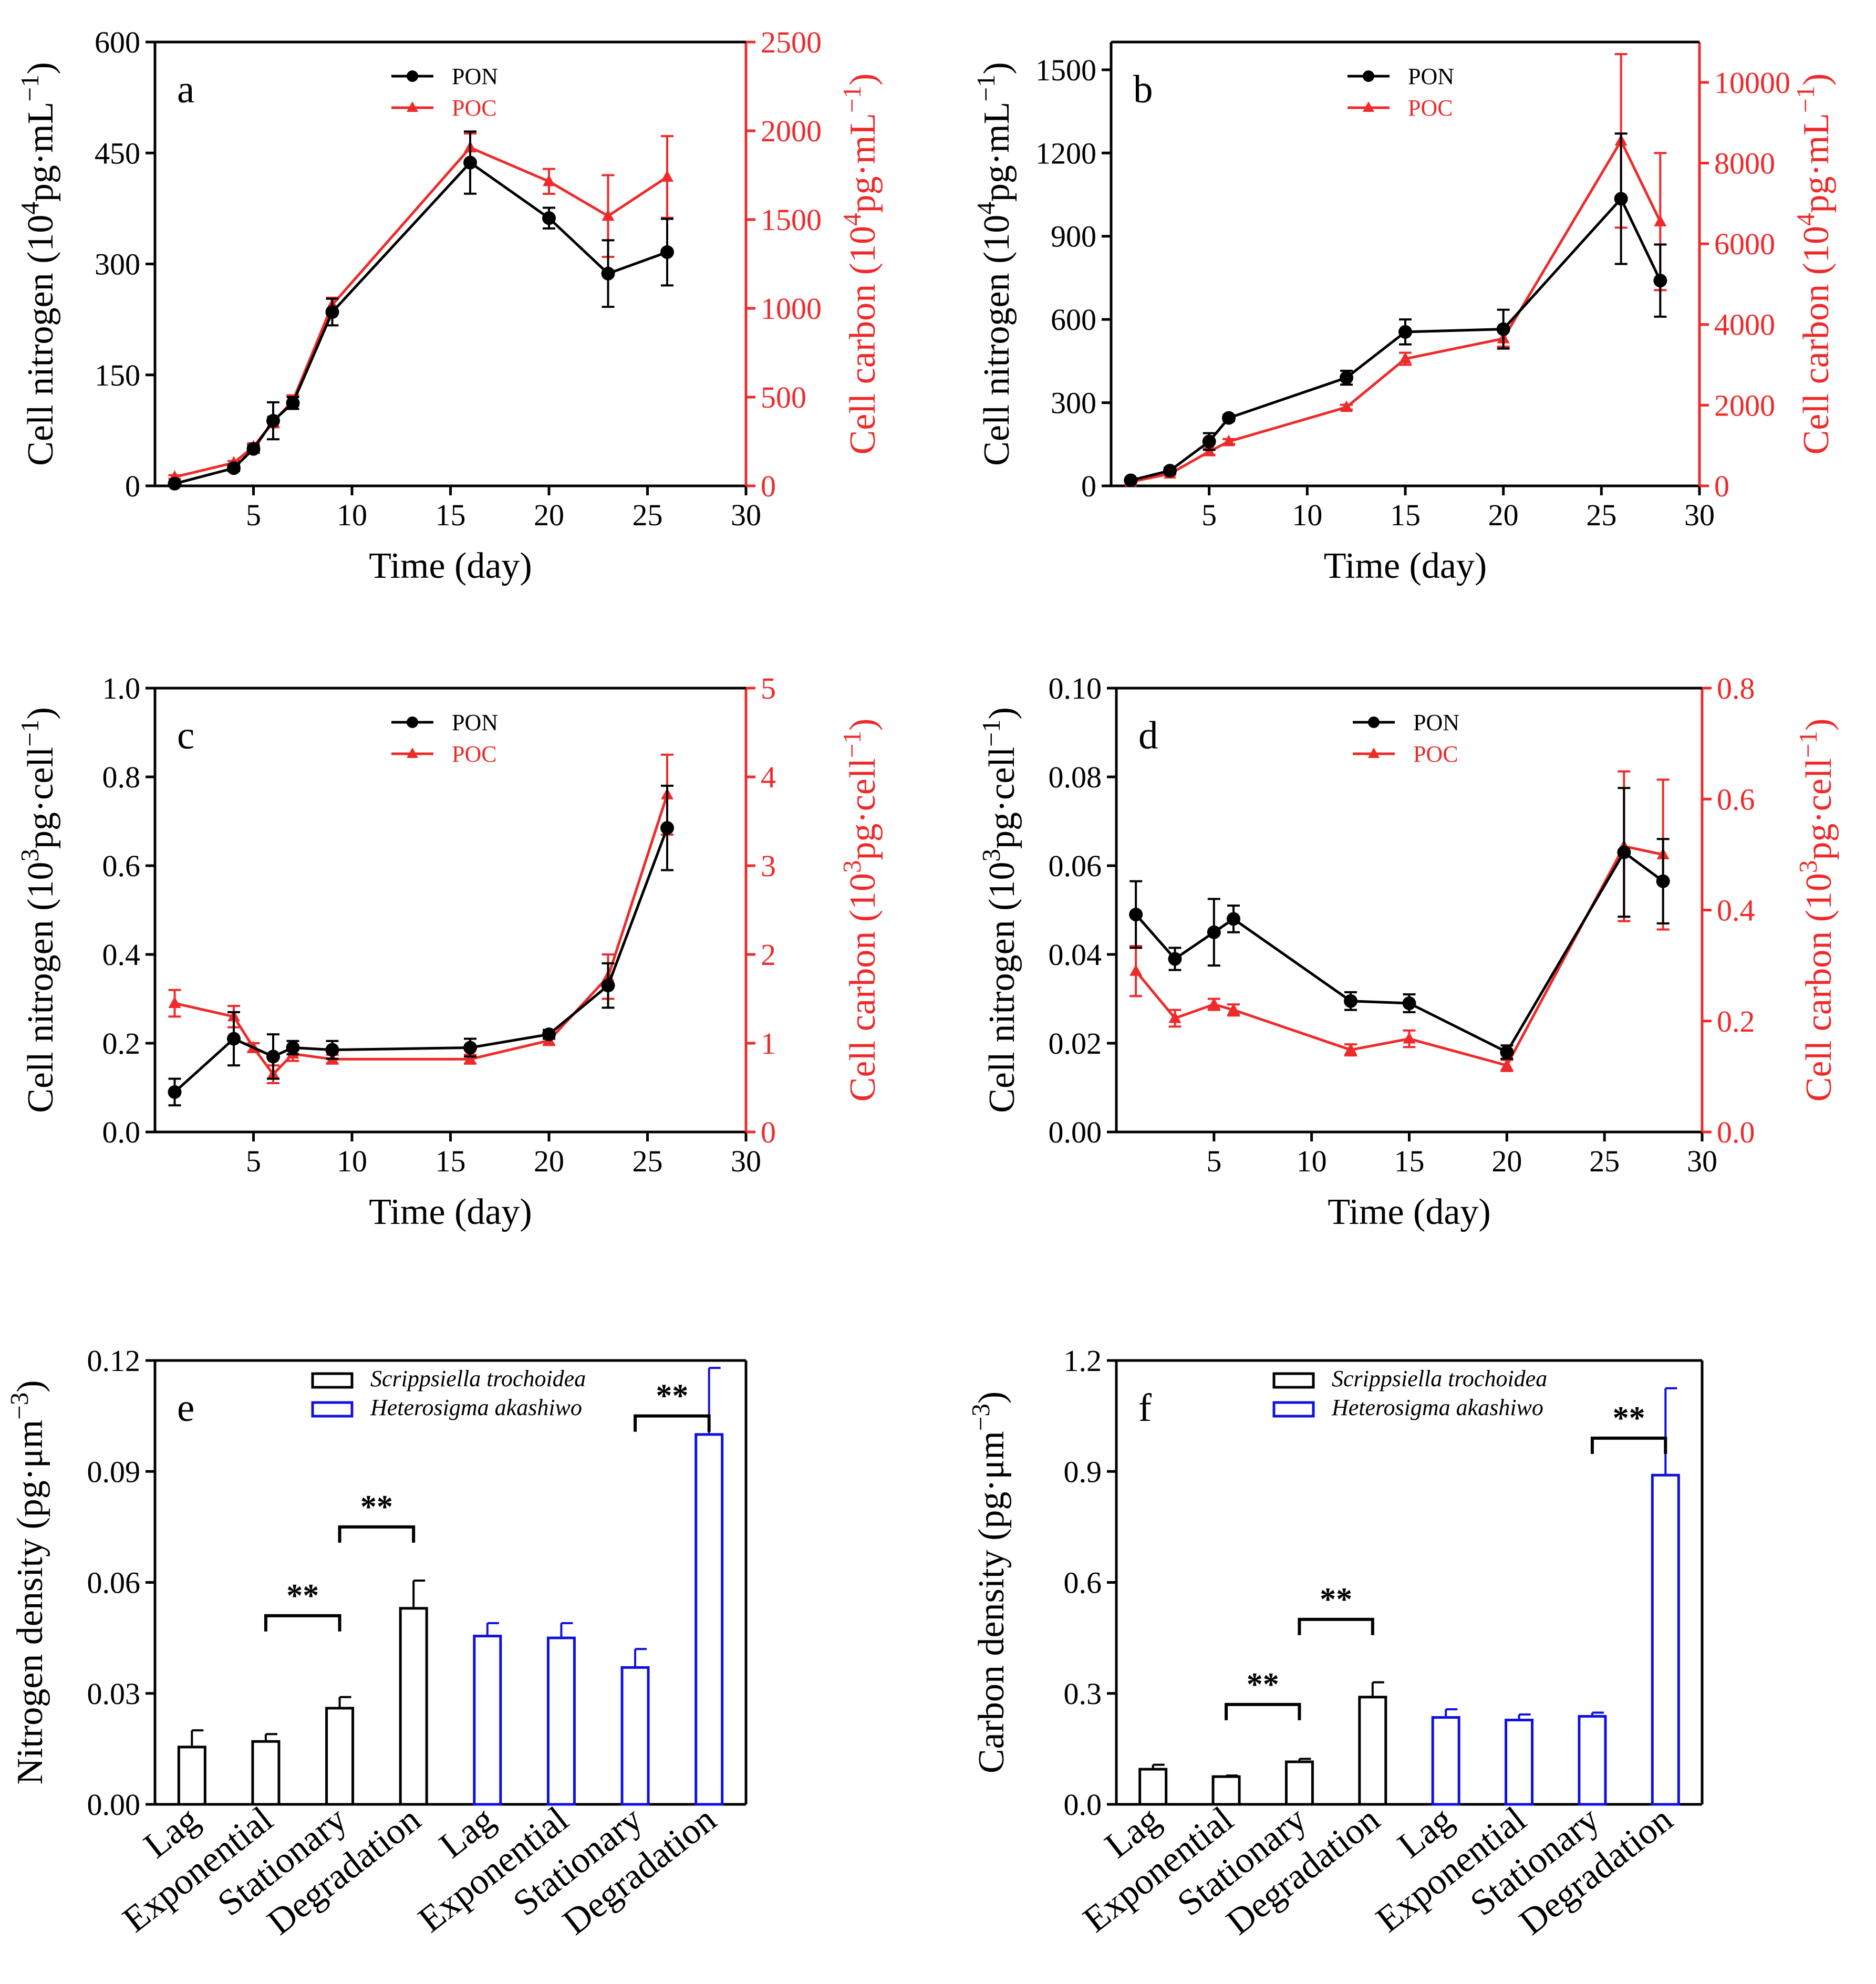  What do you see at coordinates (791, 42) in the screenshot?
I see `y-tick-label-right: 2500` at bounding box center [791, 42].